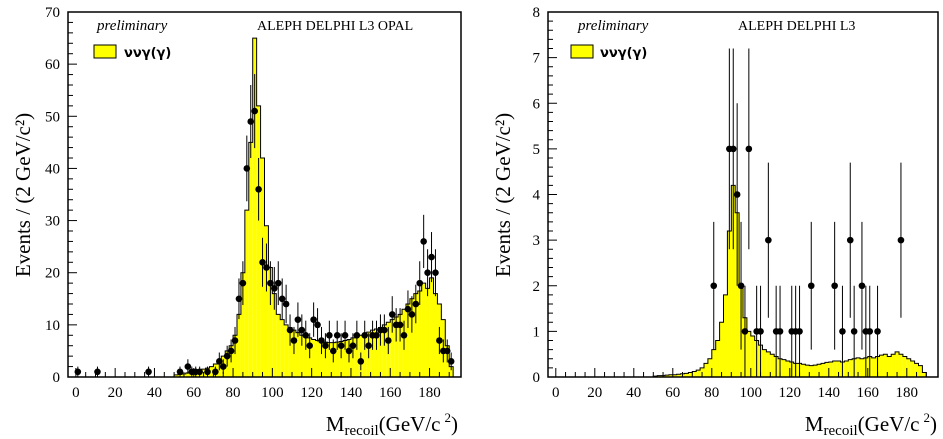 This screenshot has width=943, height=439. I want to click on right-experiments-label: ALEPH DELPHI L3, so click(796, 26).